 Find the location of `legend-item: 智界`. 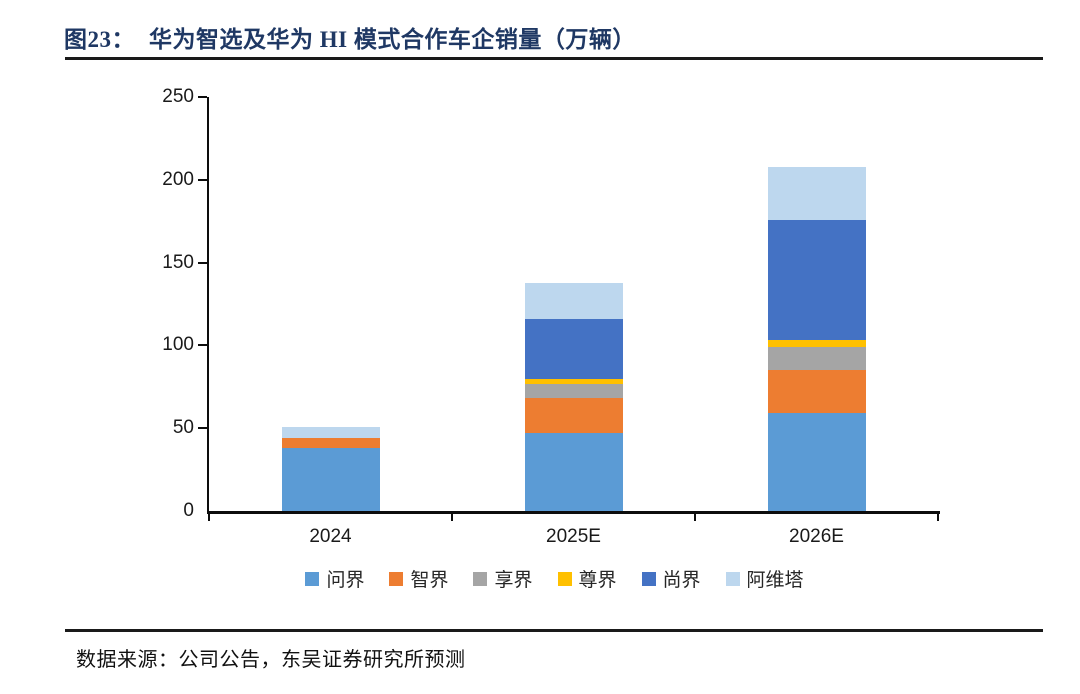

legend-item: 智界 is located at coordinates (418, 578).